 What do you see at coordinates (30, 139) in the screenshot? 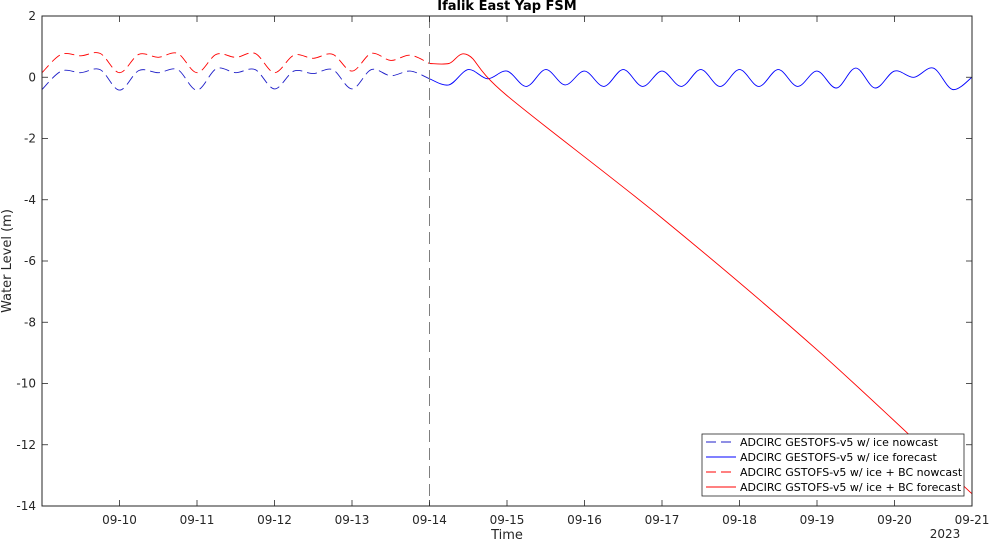
I see `y-tick-label: -2` at bounding box center [30, 139].